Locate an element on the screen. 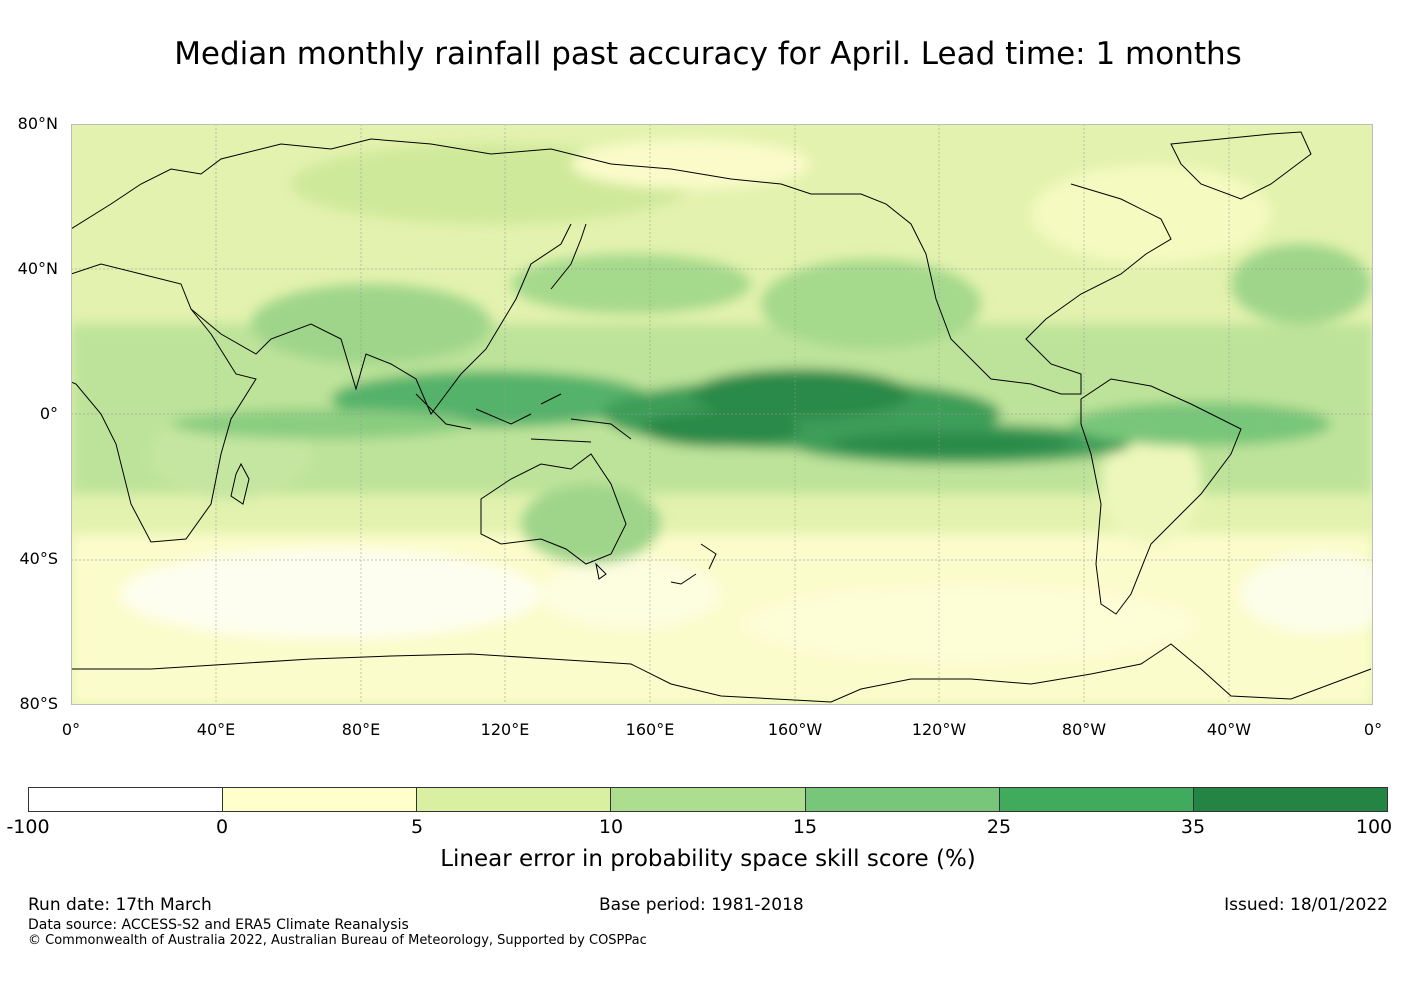 The height and width of the screenshot is (990, 1416). lon-label-0: 0° is located at coordinates (71, 729).